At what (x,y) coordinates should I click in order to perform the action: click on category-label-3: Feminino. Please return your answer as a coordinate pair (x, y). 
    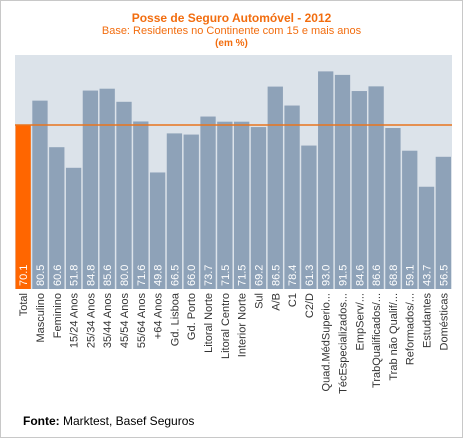
    Looking at the image, I should click on (58, 315).